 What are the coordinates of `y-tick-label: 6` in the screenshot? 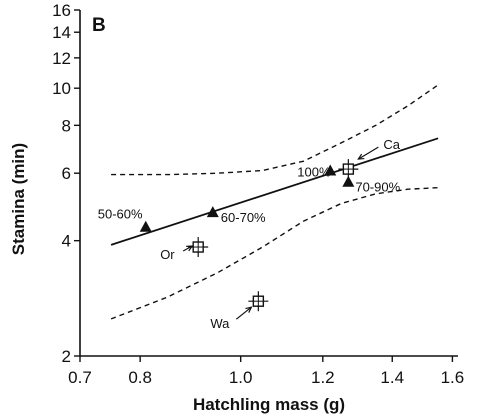 It's located at (66, 173).